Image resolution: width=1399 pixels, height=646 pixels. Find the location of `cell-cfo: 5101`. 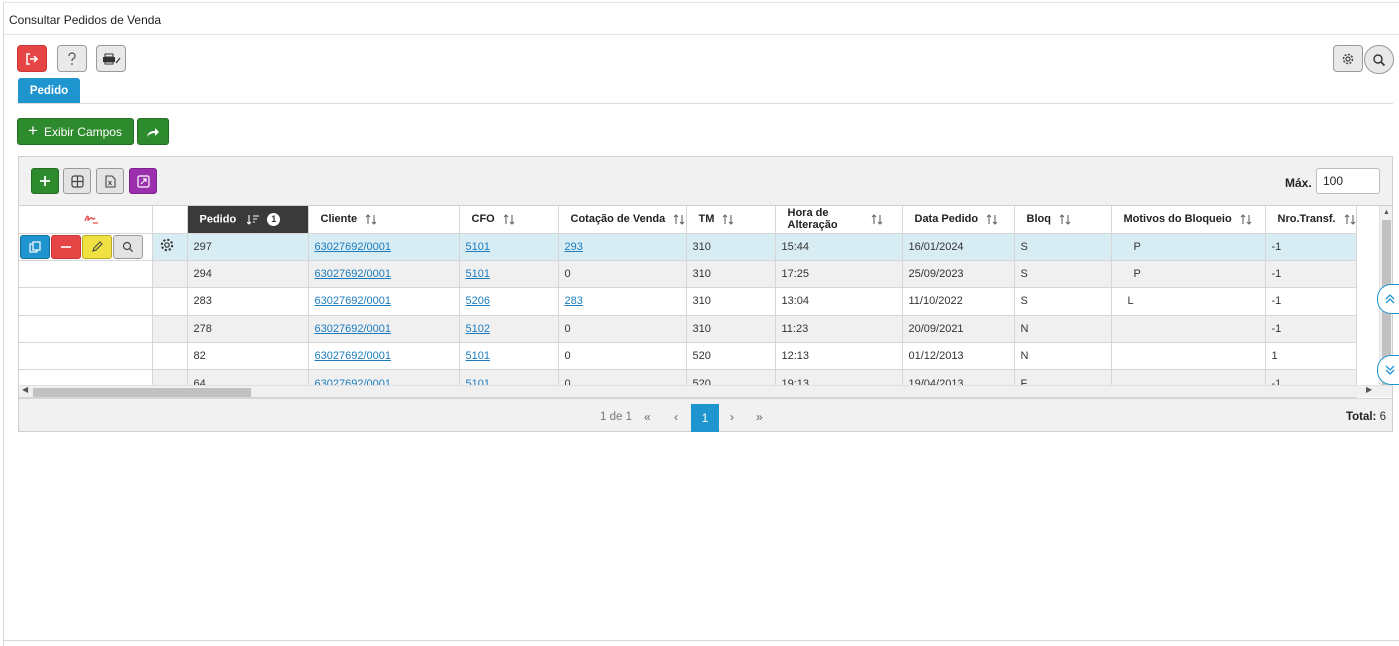

cell-cfo: 5101 is located at coordinates (509, 274).